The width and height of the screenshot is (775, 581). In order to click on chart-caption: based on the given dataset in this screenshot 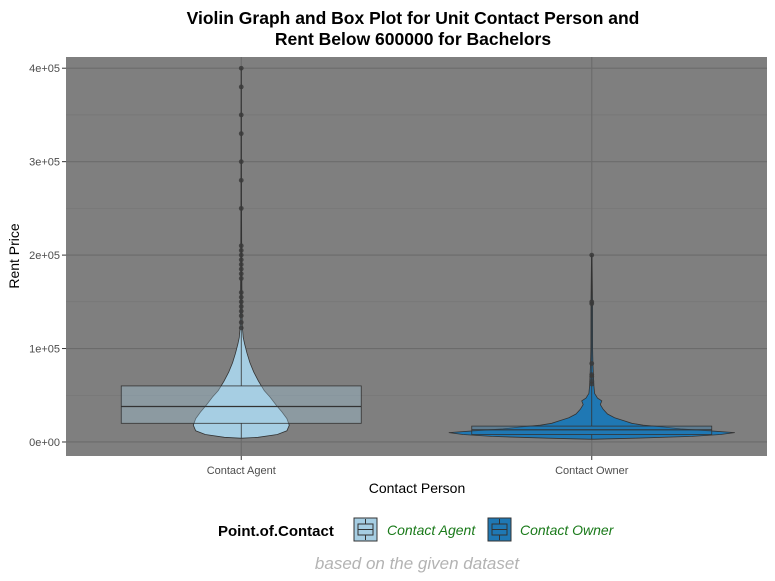, I will do `click(417, 563)`.